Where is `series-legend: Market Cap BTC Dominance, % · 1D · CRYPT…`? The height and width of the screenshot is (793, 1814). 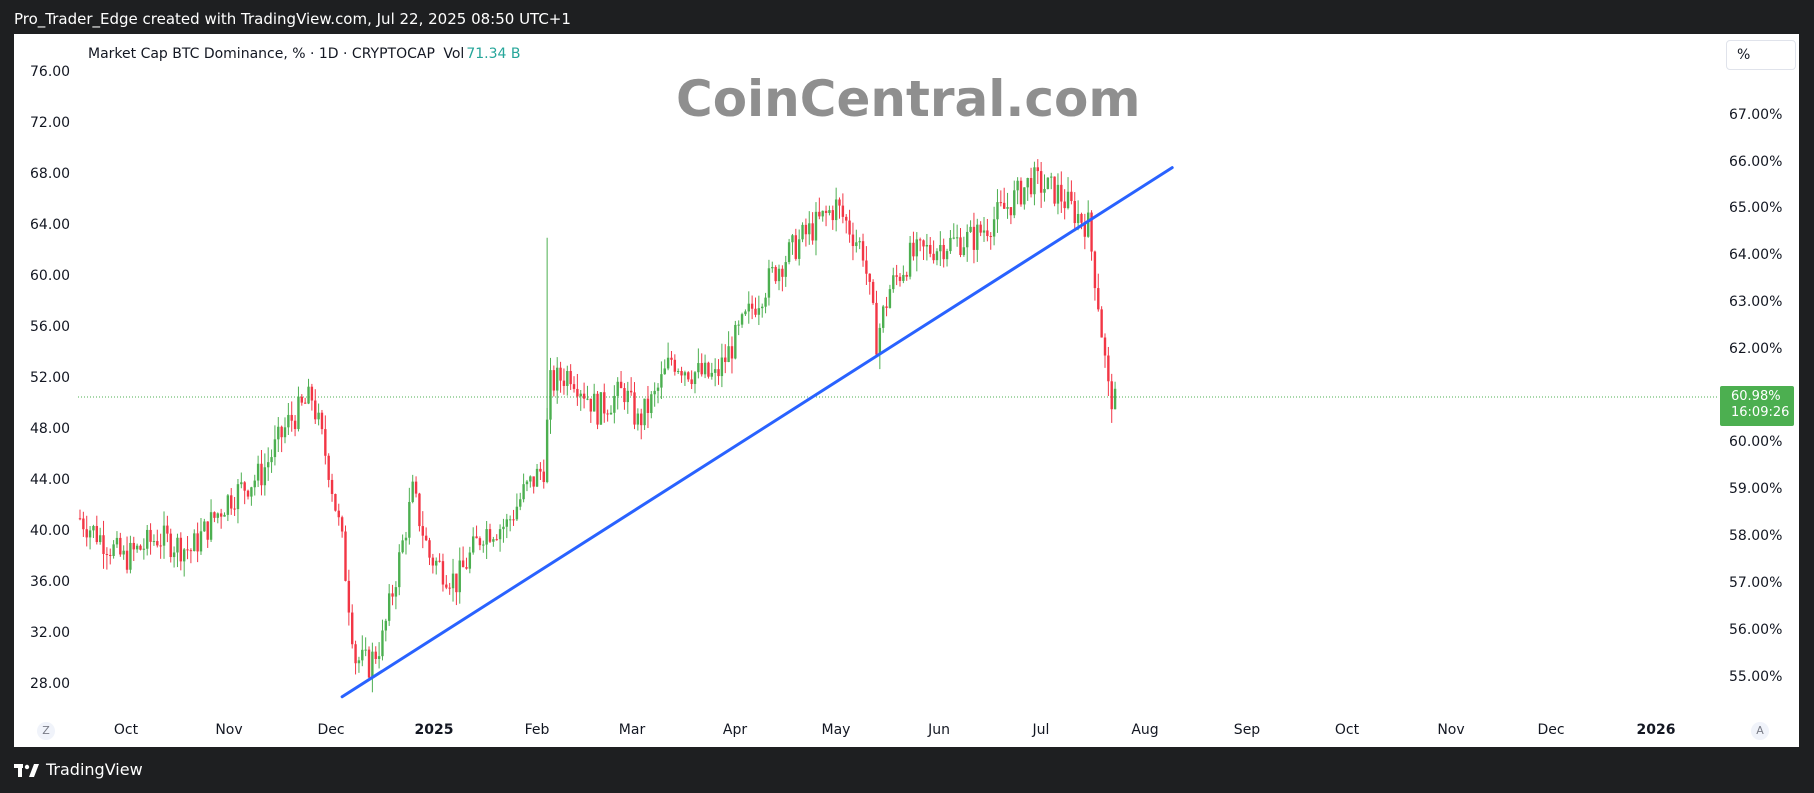
series-legend: Market Cap BTC Dominance, % · 1D · CRYPT… is located at coordinates (304, 54).